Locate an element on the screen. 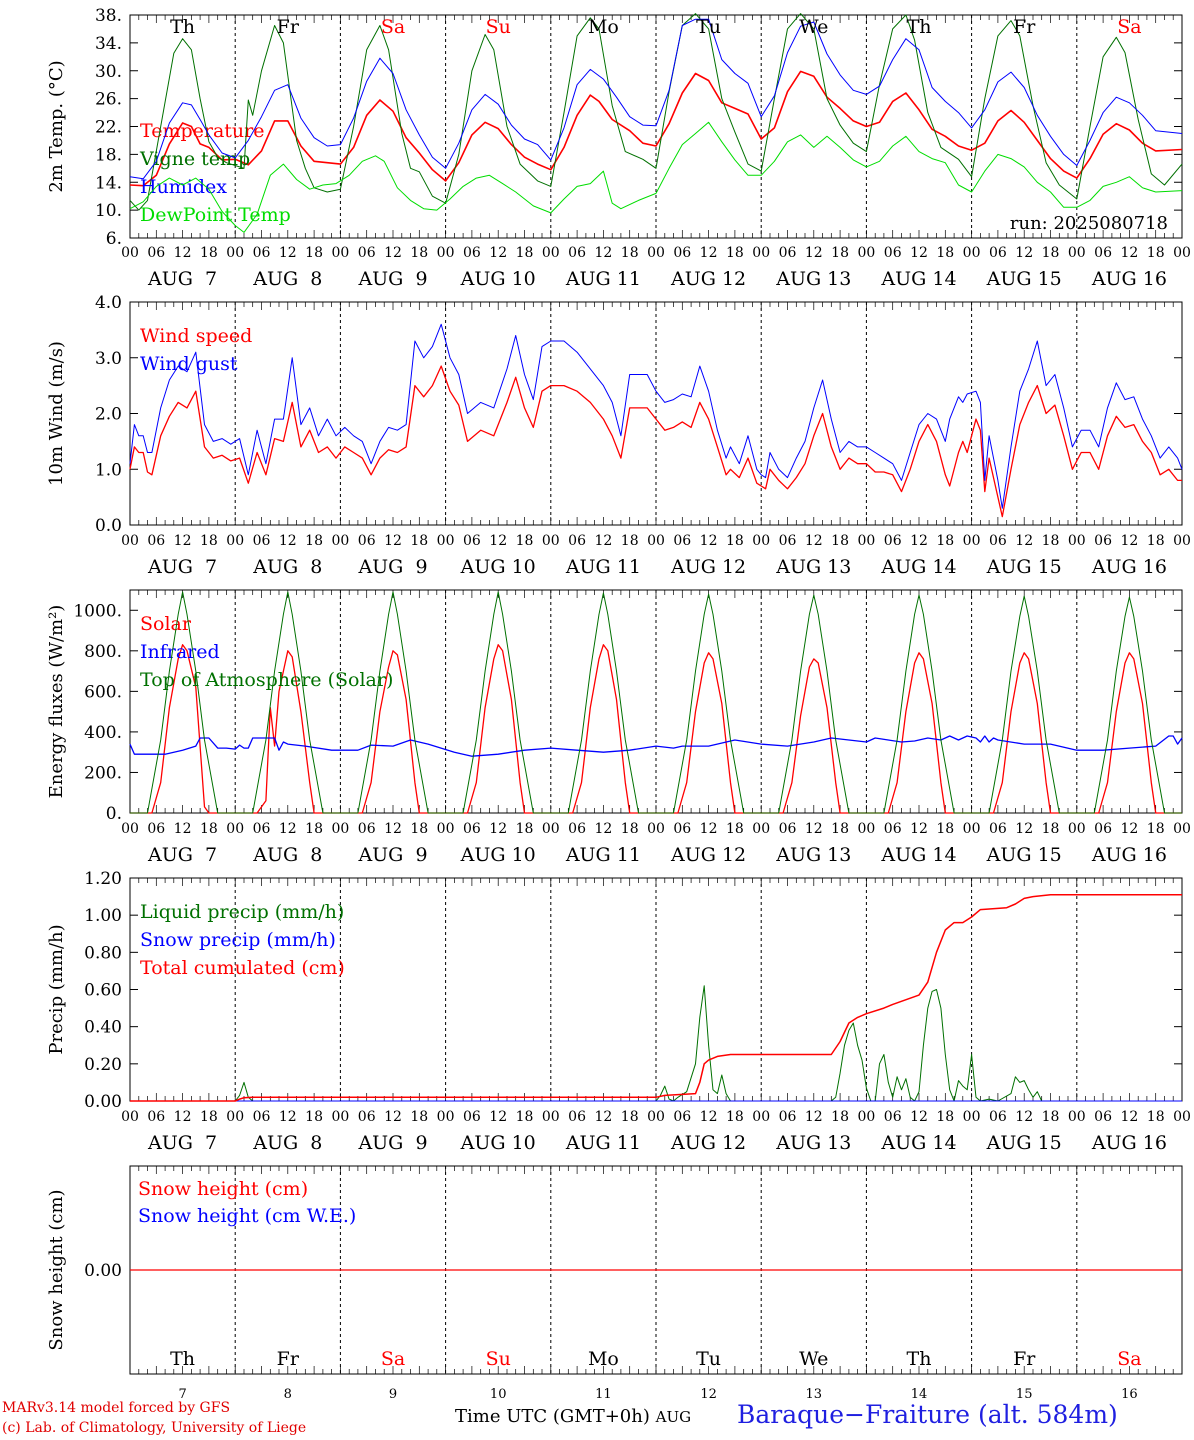  date-label: AUG 11 is located at coordinates (603, 1143).